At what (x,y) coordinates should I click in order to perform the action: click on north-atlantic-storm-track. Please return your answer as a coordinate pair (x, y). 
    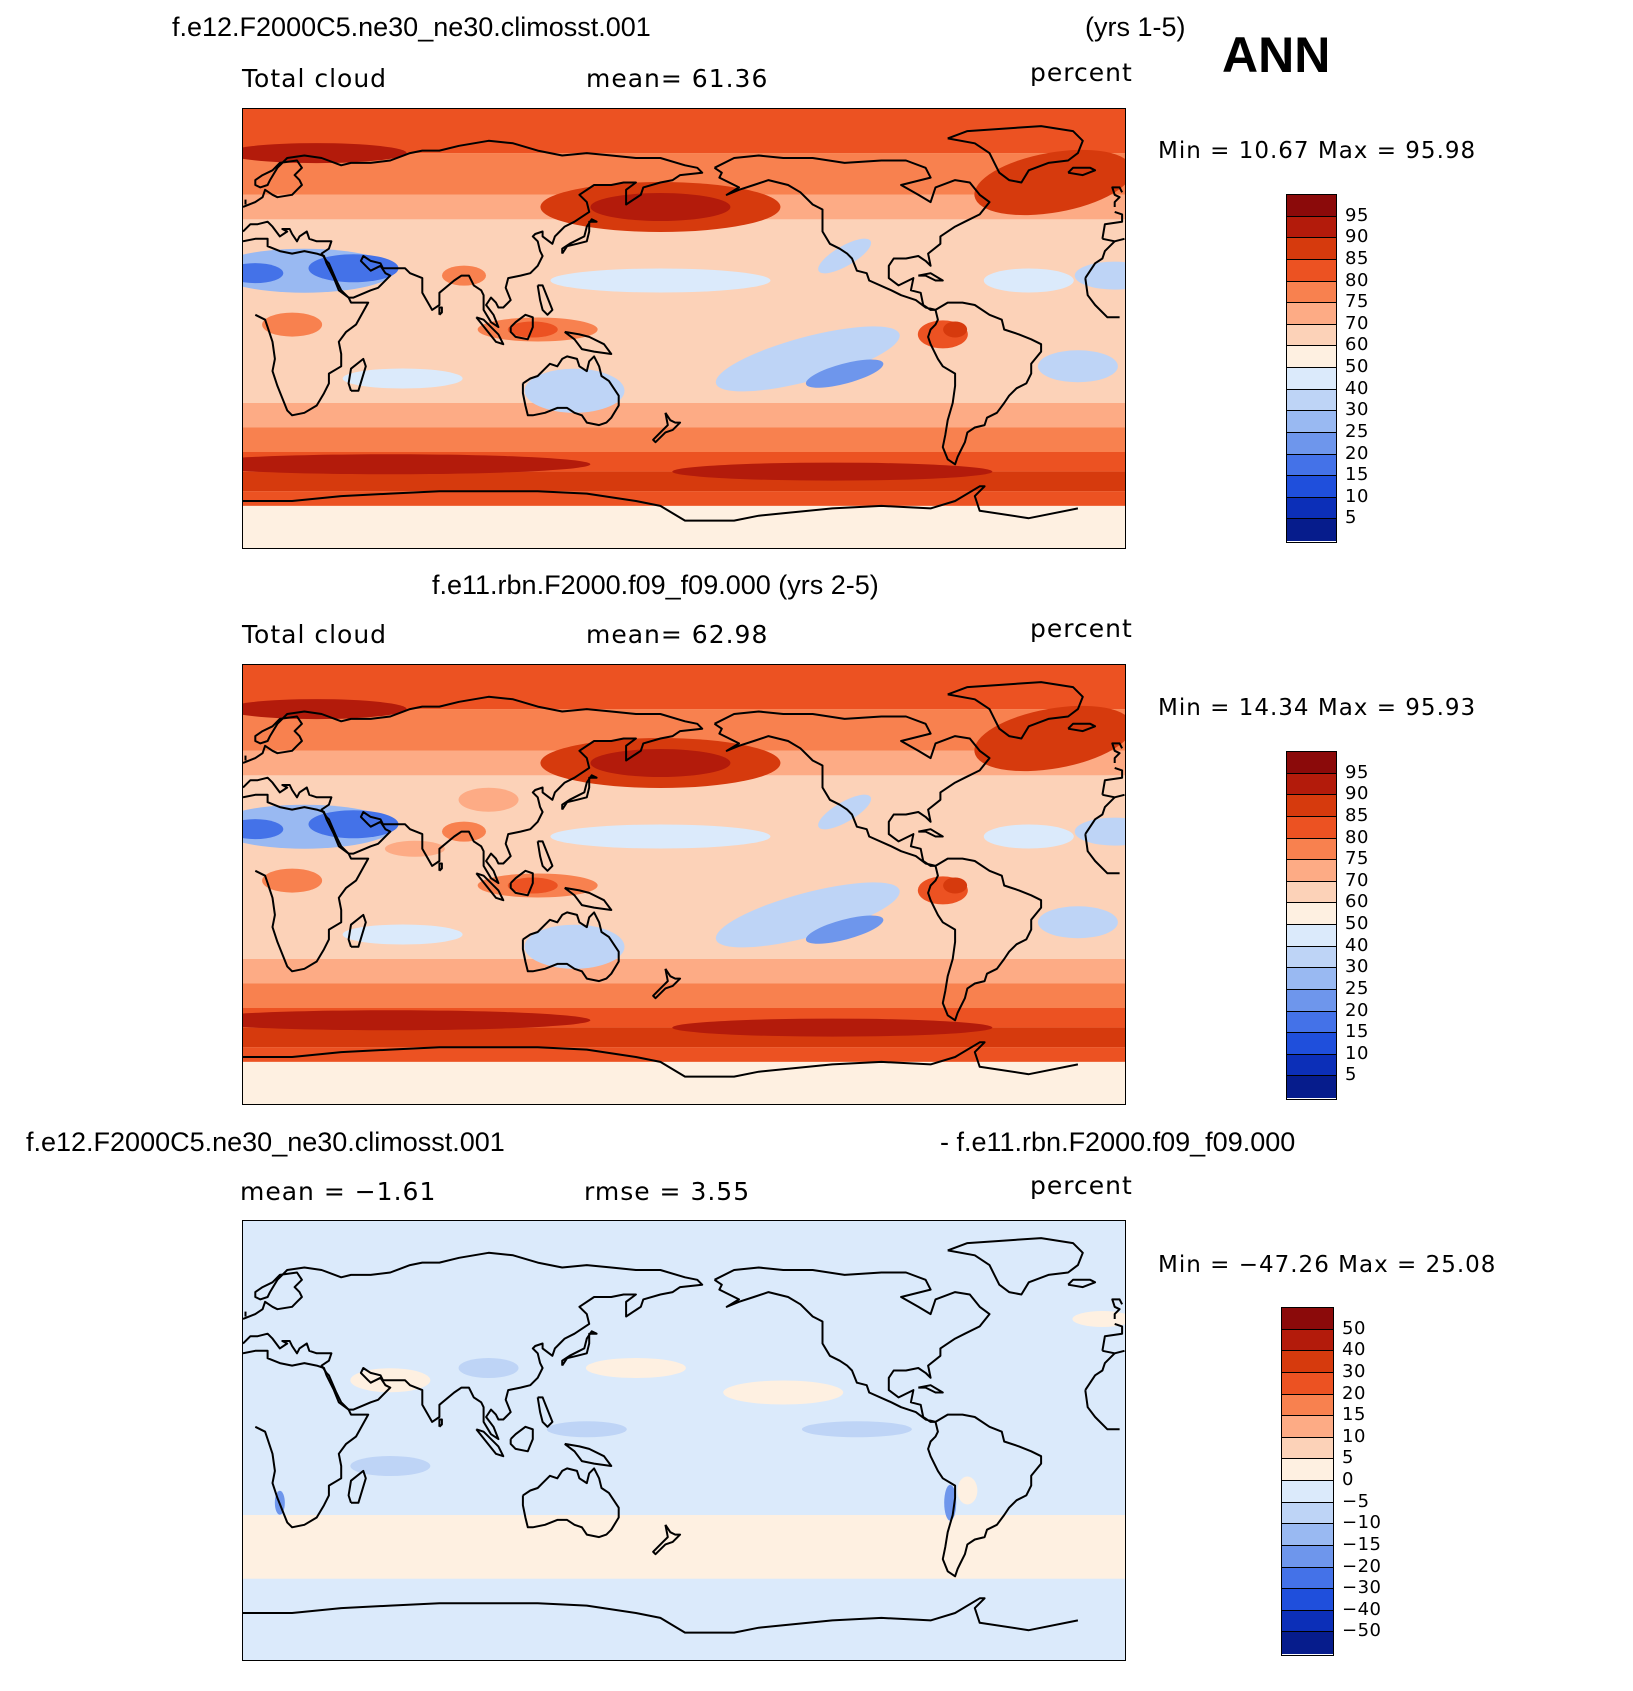
    Looking at the image, I should click on (1049, 182).